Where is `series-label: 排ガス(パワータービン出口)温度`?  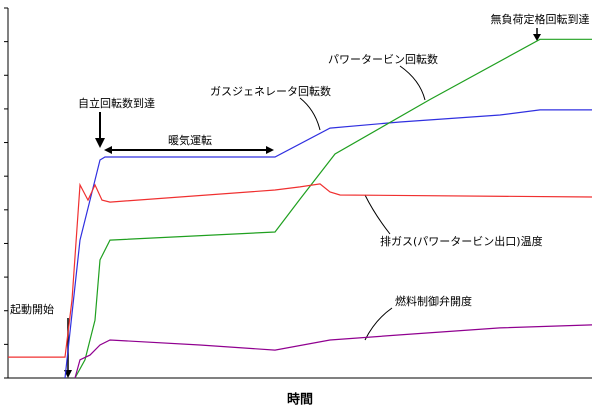 series-label: 排ガス(パワータービン出口)温度 is located at coordinates (461, 241).